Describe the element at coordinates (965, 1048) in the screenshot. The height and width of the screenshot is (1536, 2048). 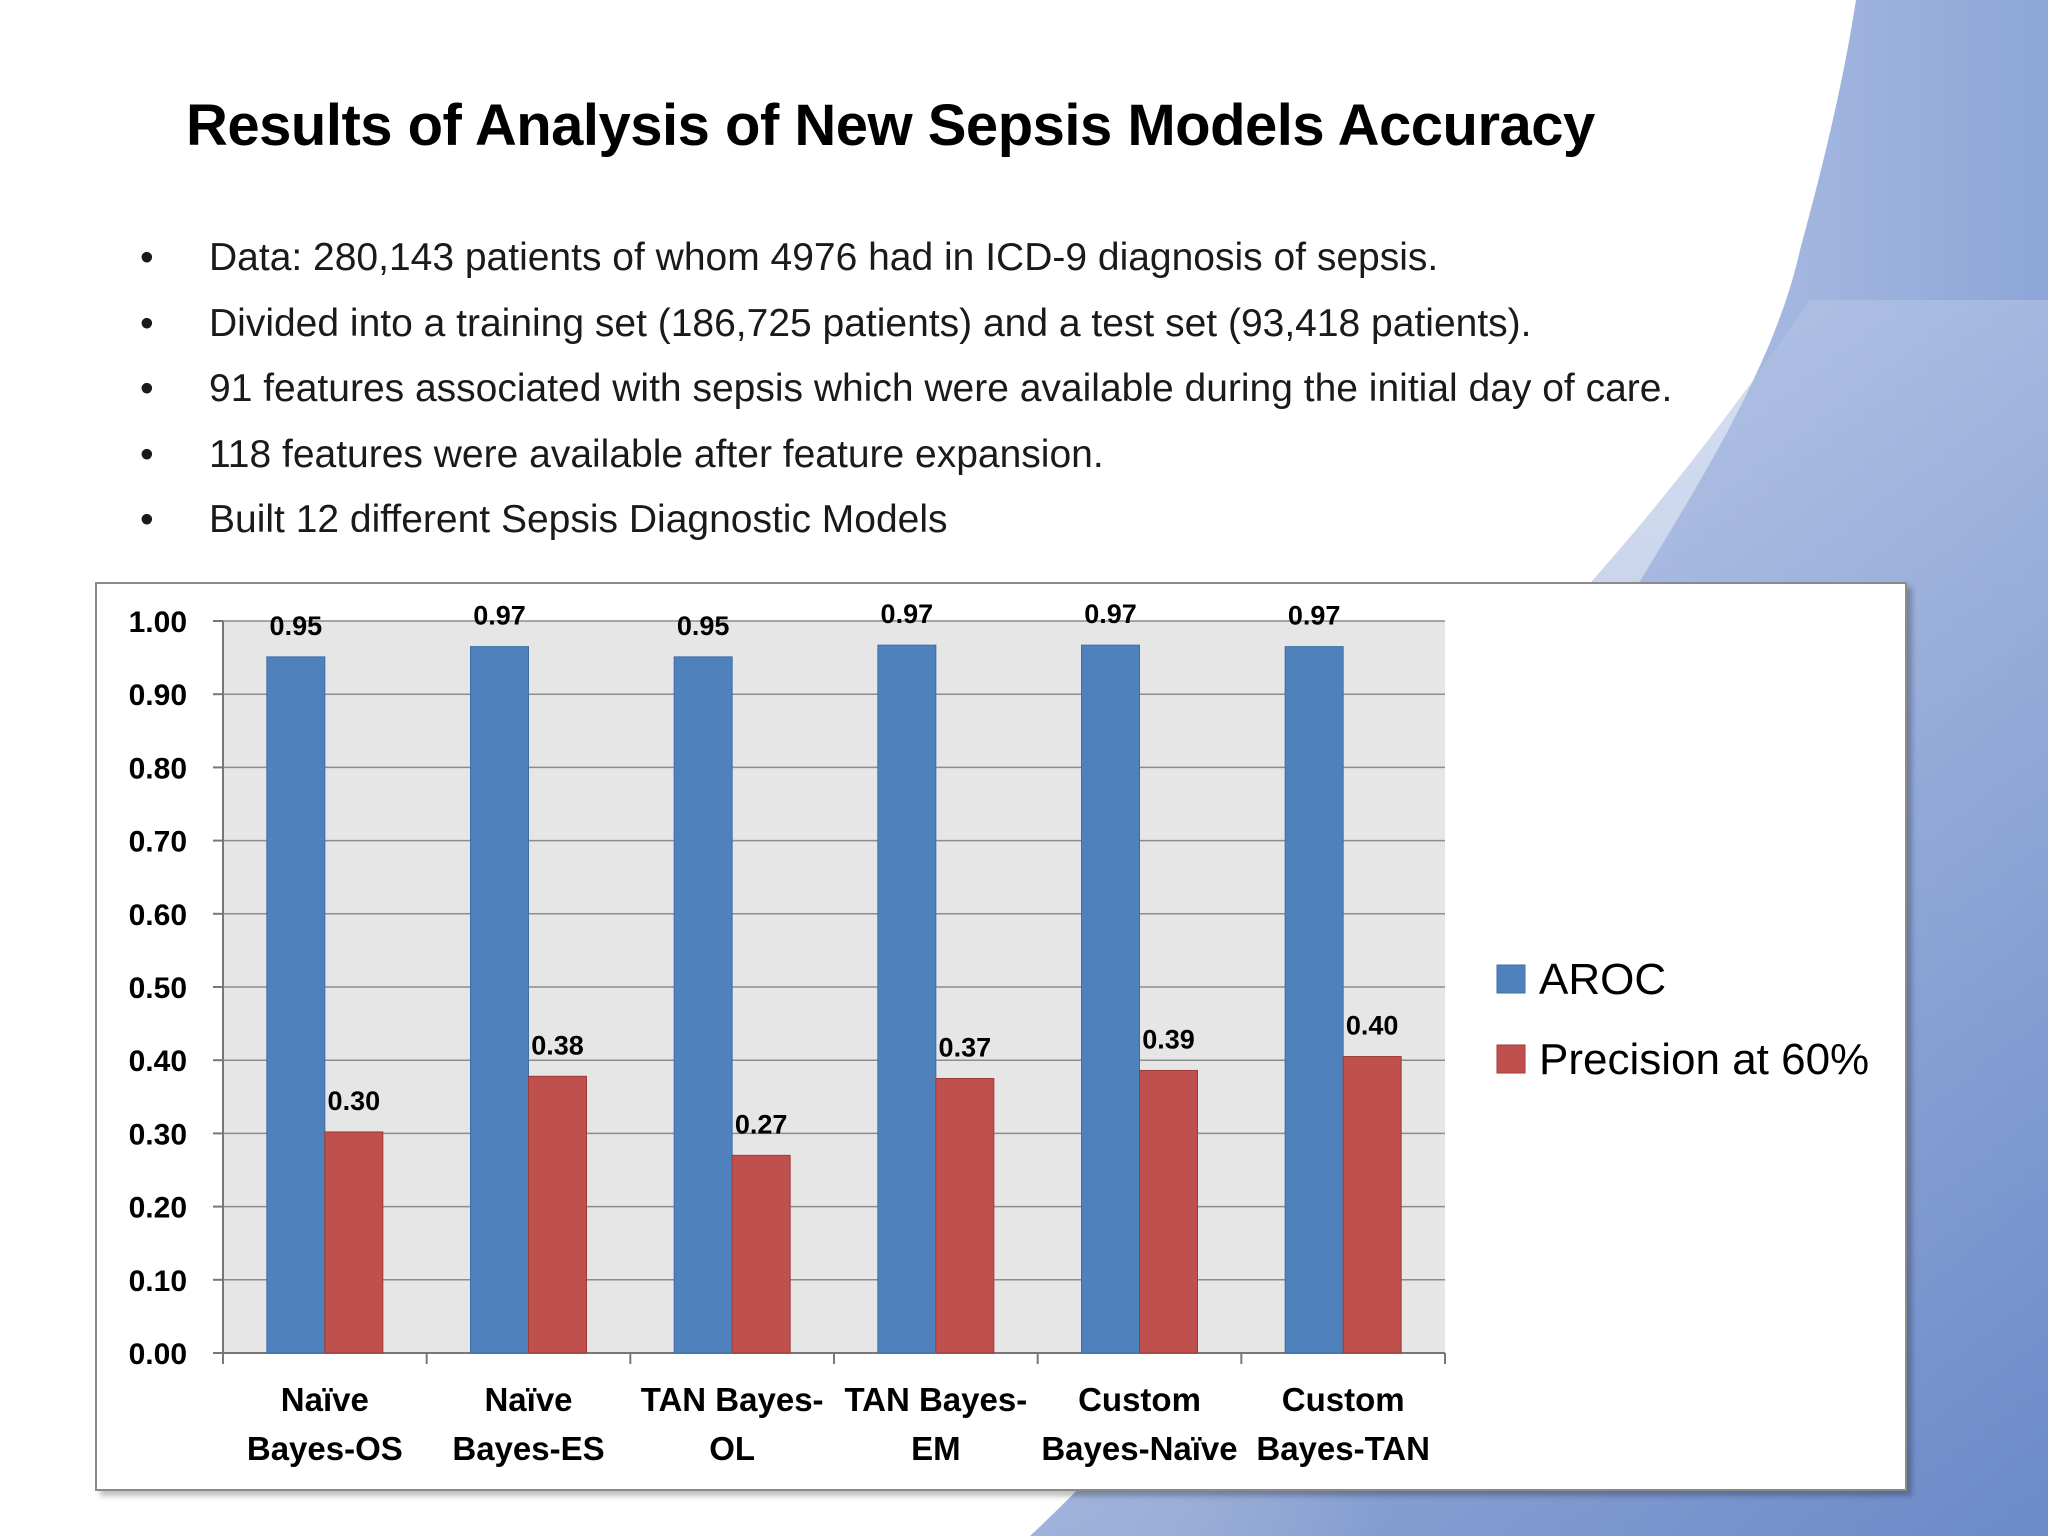
I see `precision-data-label: 0.37` at that location.